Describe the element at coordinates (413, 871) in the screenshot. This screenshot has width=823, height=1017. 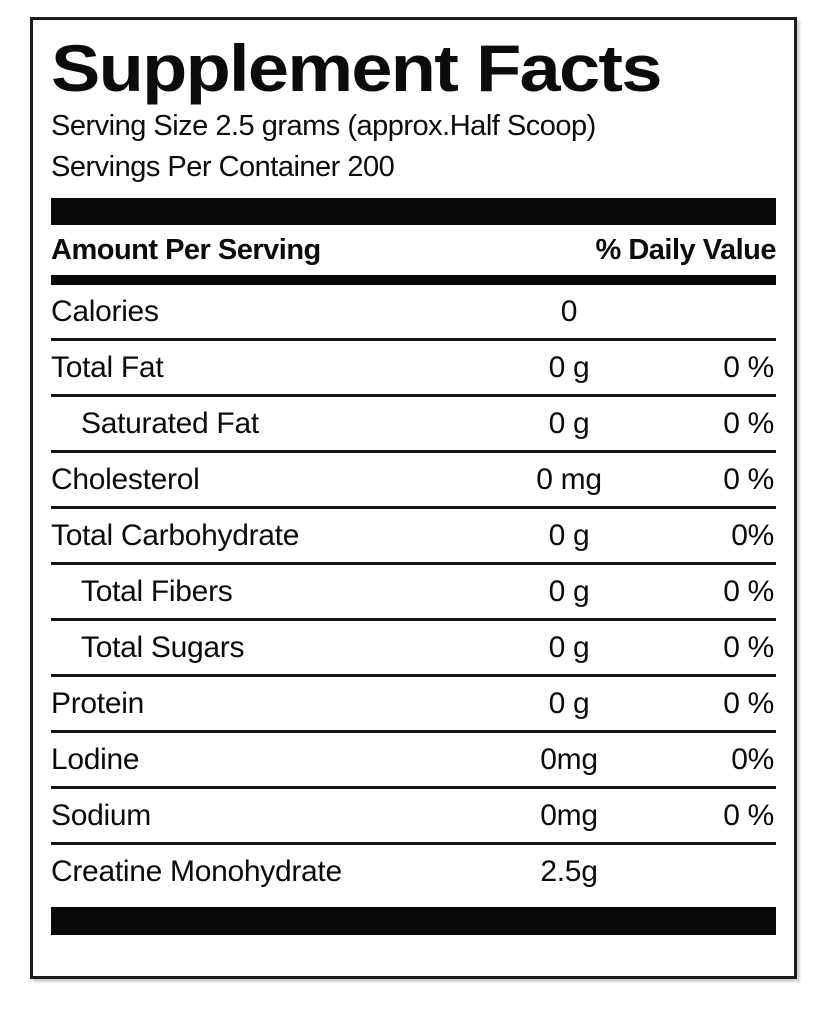
I see `nutrient-row: Creatine Monohydrate 2.5g` at that location.